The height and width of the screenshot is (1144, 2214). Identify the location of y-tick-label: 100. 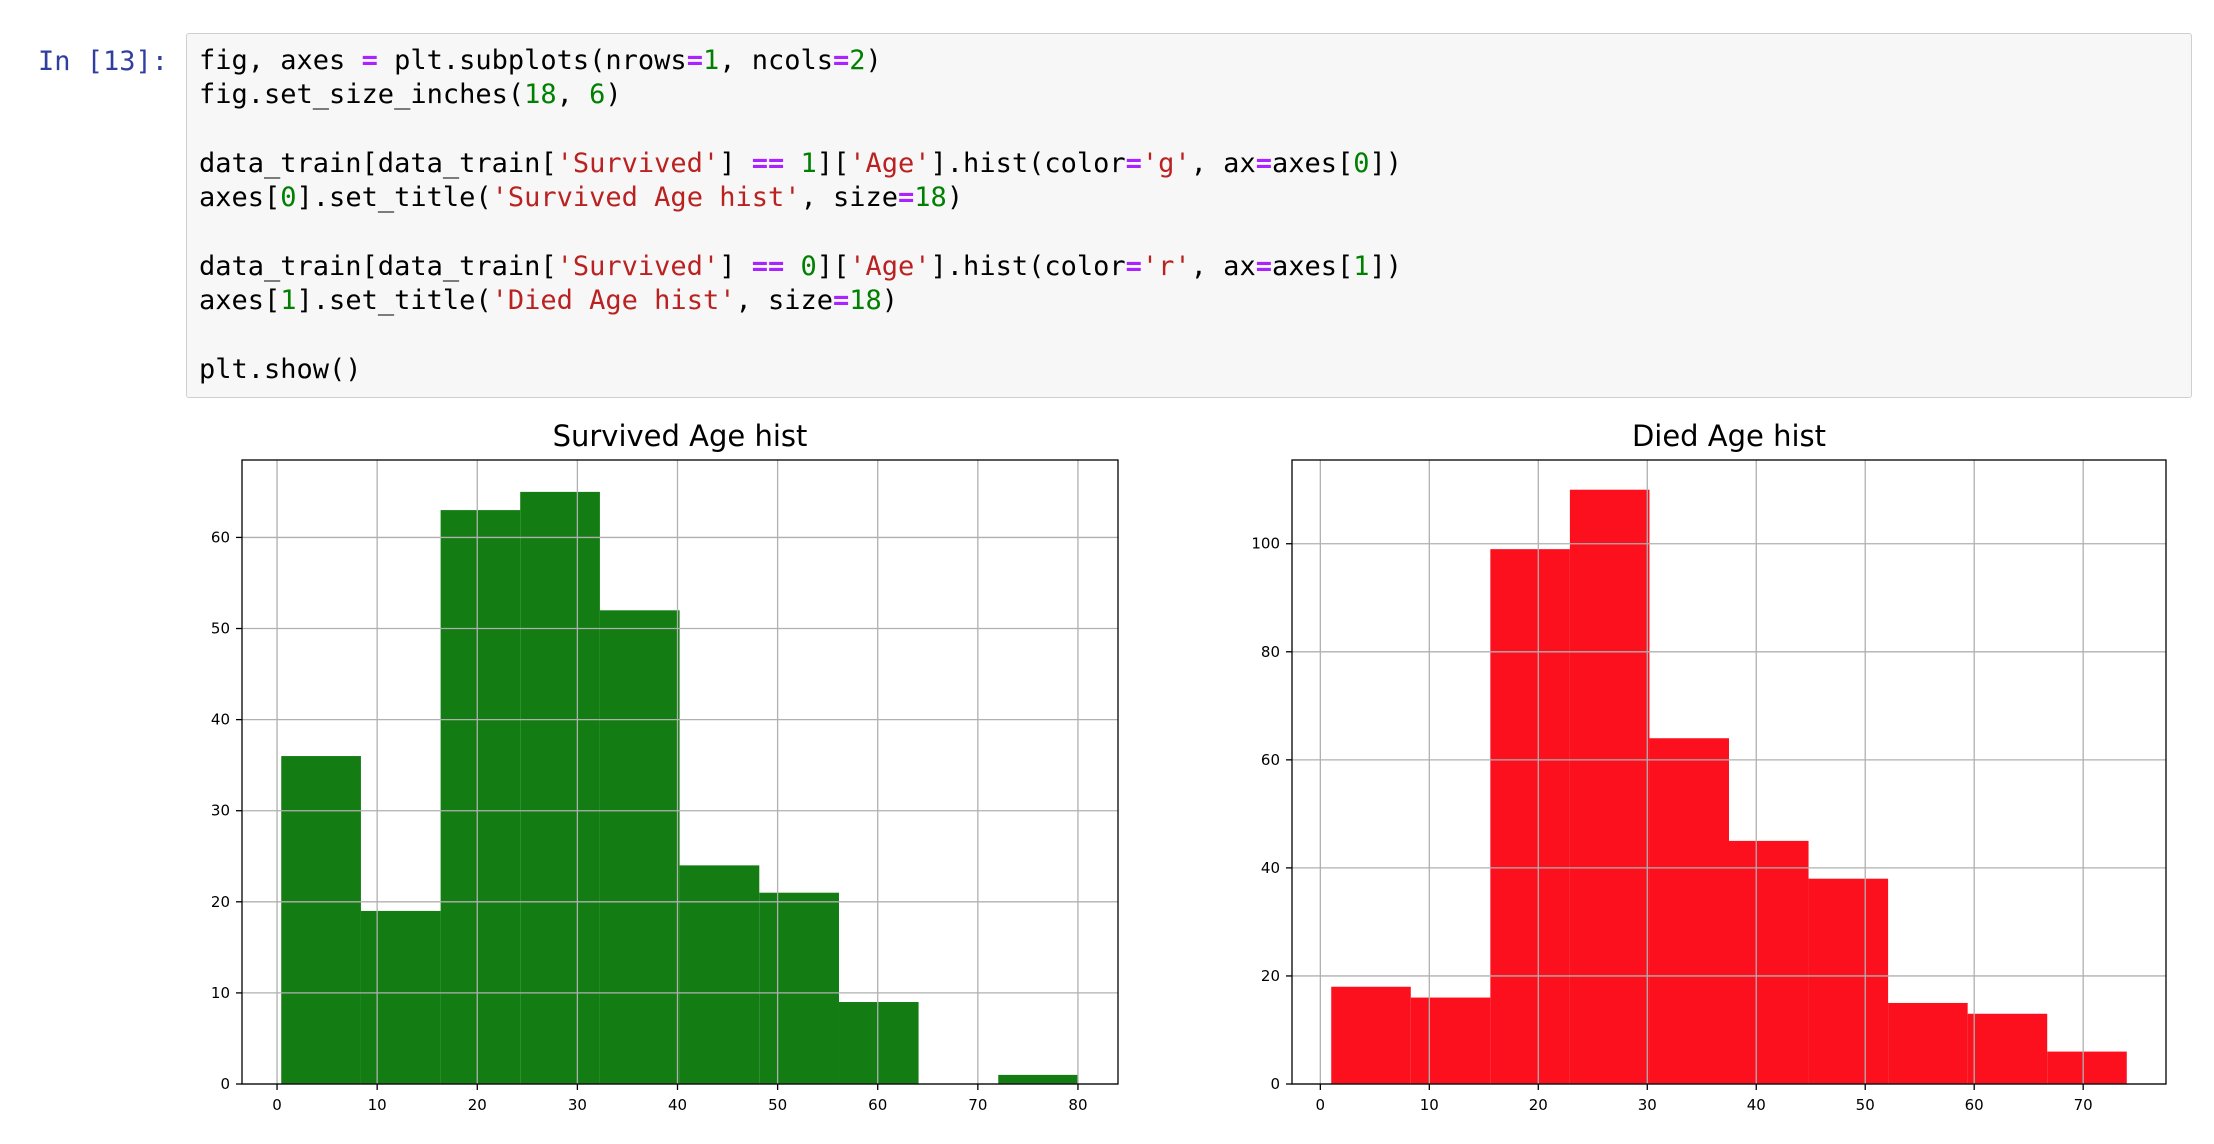
(1265, 544).